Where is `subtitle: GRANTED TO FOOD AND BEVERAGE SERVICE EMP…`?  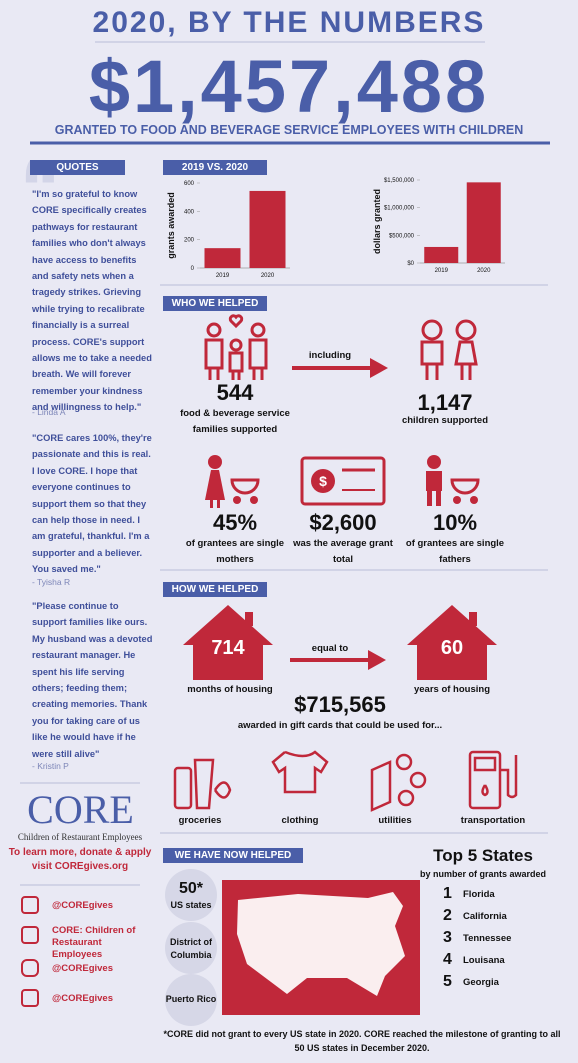 subtitle: GRANTED TO FOOD AND BEVERAGE SERVICE EMP… is located at coordinates (289, 130).